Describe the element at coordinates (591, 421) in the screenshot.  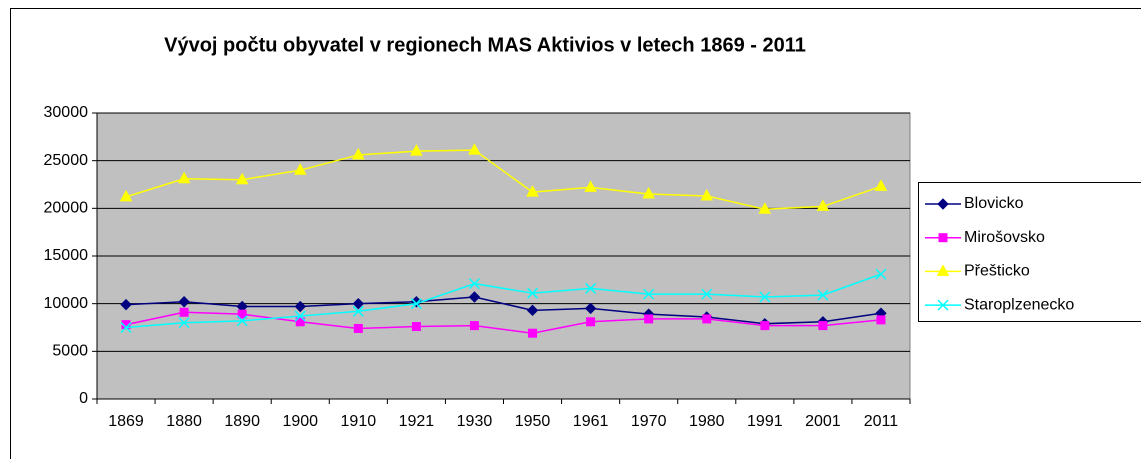
I see `x-tick-label: 1961` at that location.